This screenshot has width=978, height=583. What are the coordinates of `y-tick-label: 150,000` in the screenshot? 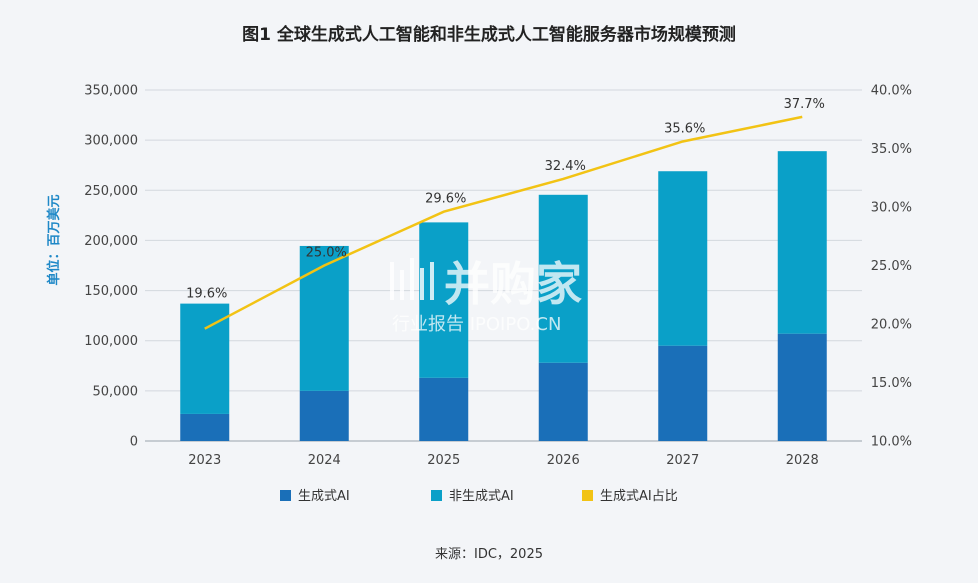 It's located at (111, 291).